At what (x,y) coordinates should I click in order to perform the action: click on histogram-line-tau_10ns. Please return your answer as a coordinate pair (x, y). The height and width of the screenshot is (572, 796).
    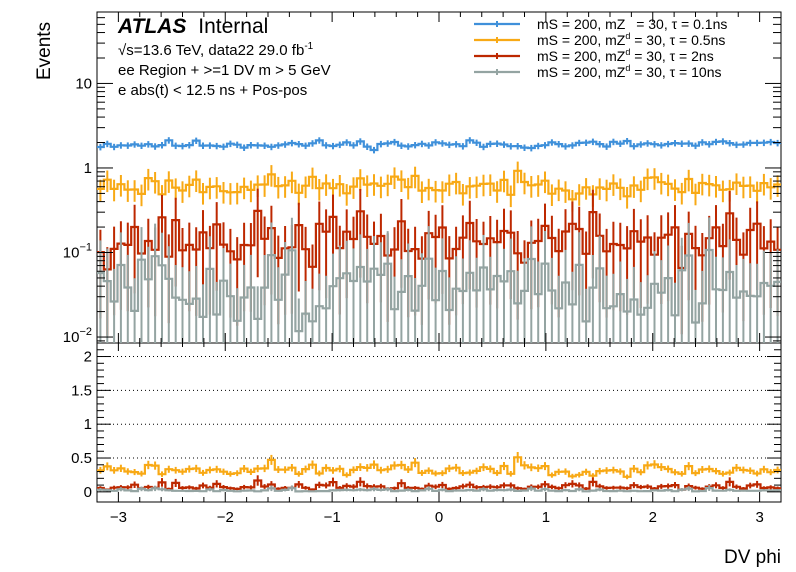
    Looking at the image, I should click on (439, 290).